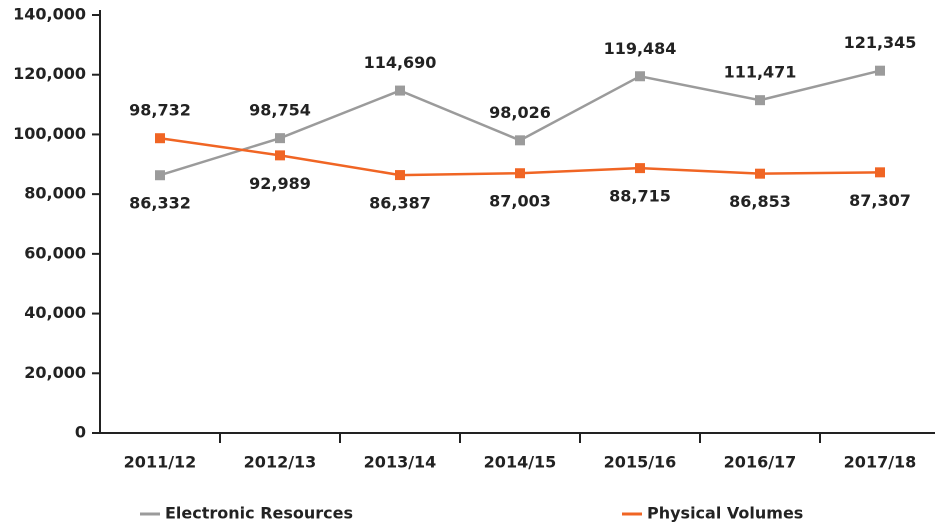 The image size is (935, 527). I want to click on data-label: 86,332, so click(160, 203).